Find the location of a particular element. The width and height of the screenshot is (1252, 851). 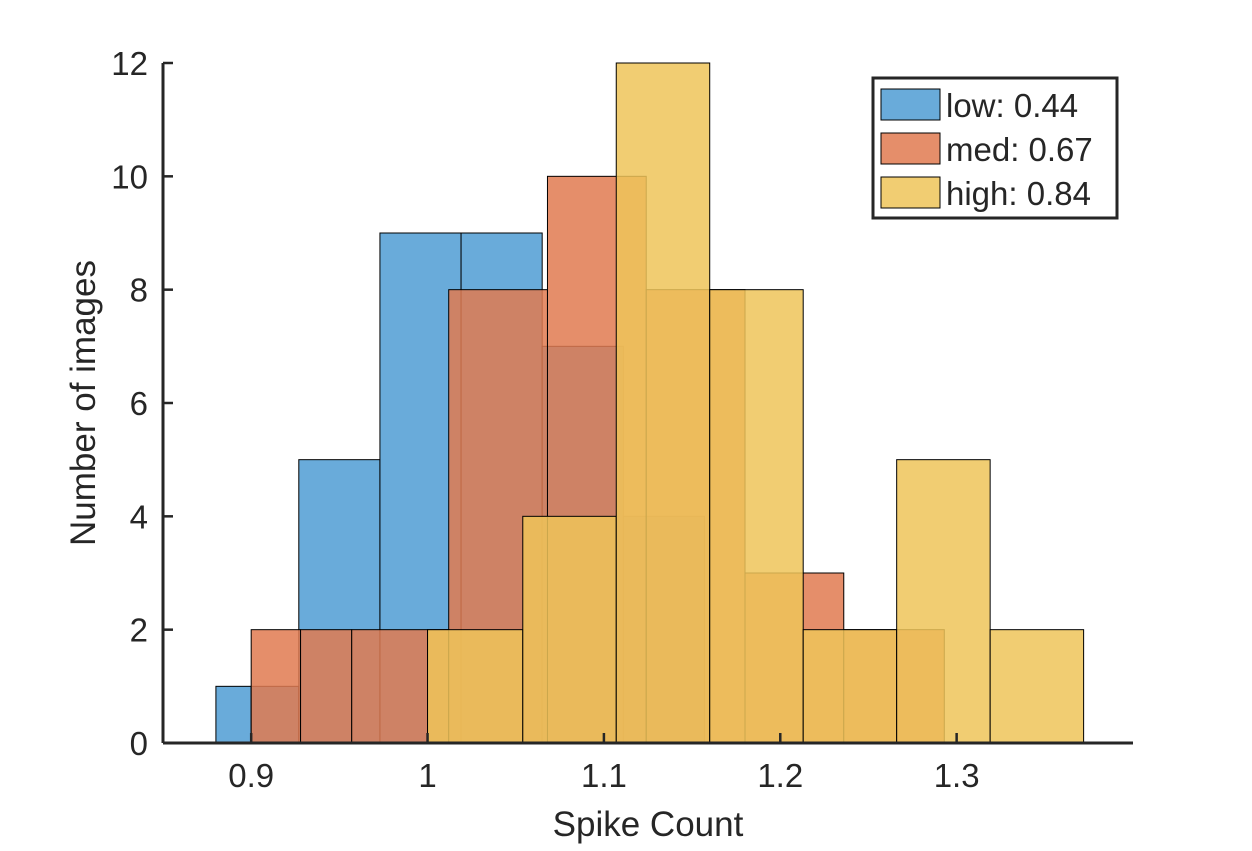

legend-label-high: high: 0.84 is located at coordinates (1018, 193).